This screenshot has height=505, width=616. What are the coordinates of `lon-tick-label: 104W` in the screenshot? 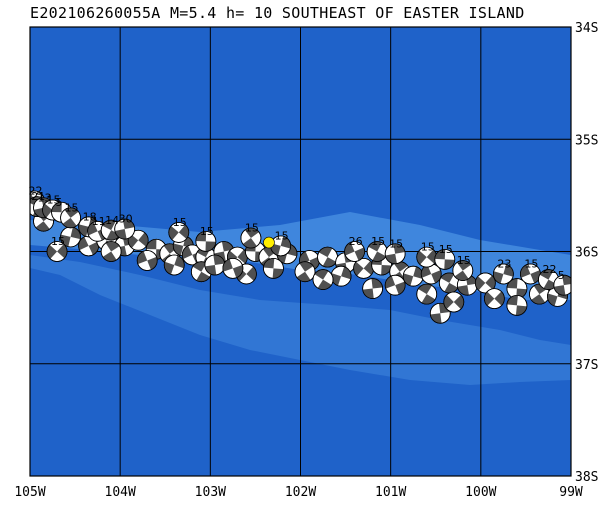 It's located at (120, 492).